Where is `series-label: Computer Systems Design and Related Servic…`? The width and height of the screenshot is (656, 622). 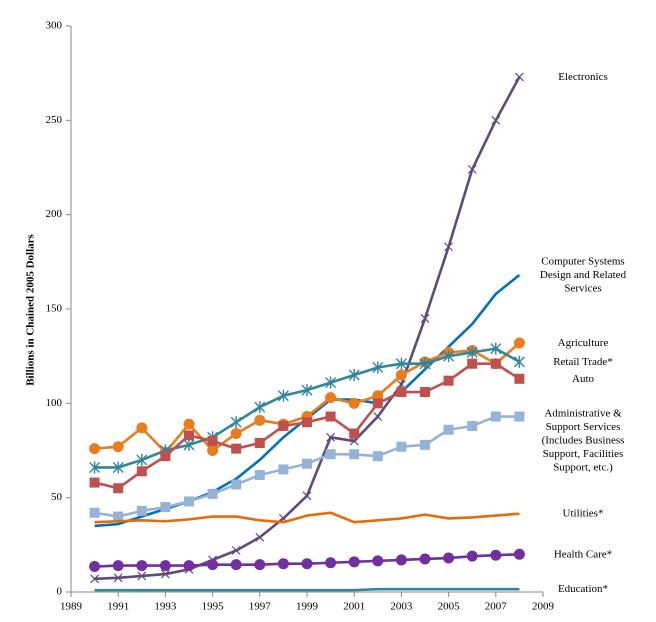 series-label: Computer Systems Design and Related Servic… is located at coordinates (583, 274).